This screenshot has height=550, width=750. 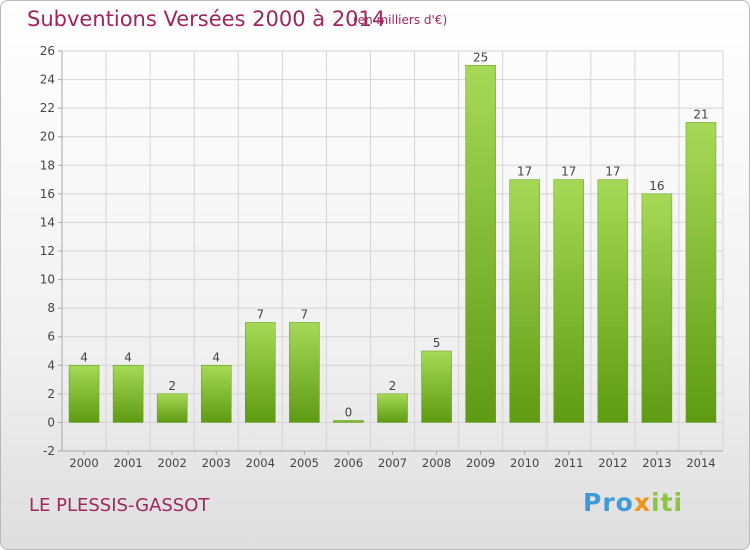 I want to click on y-tick-label: 8, so click(x=51, y=308).